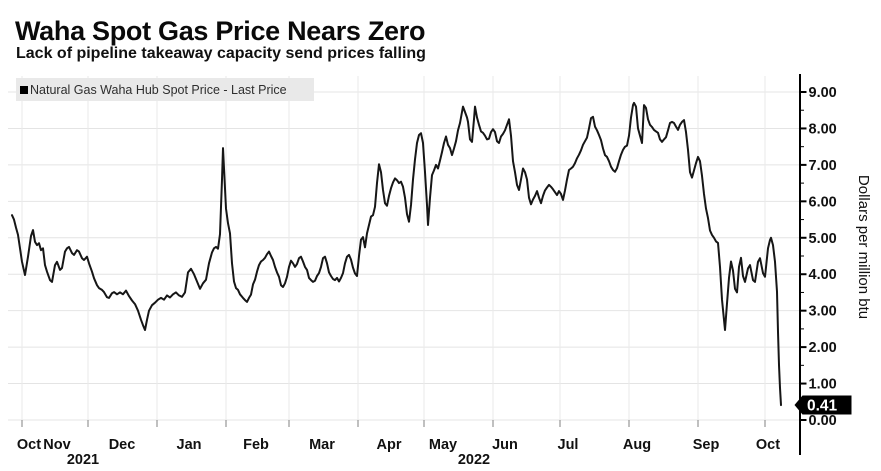 The width and height of the screenshot is (881, 471). I want to click on month-label: Mar, so click(322, 445).